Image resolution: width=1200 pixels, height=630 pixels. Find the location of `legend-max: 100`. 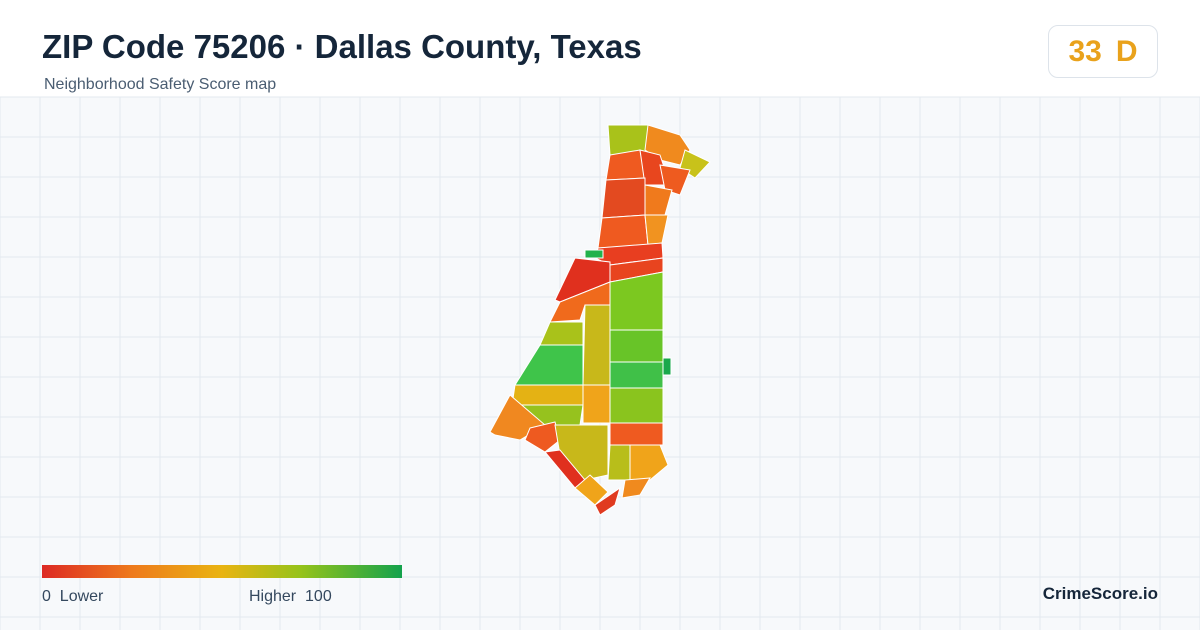

legend-max: 100 is located at coordinates (318, 596).